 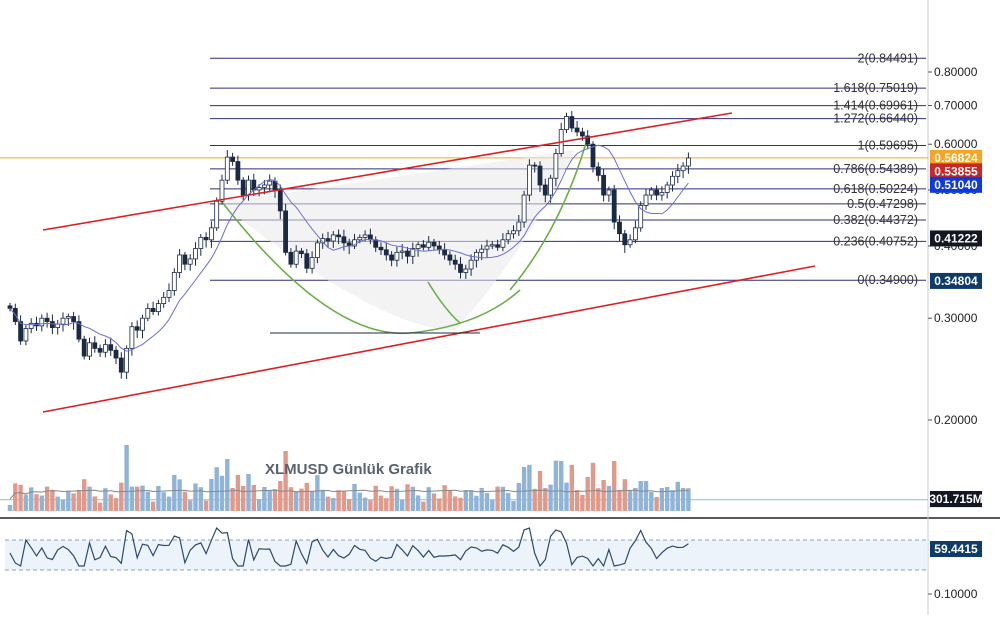 I want to click on price-tick-label: 0.70000, so click(x=956, y=106).